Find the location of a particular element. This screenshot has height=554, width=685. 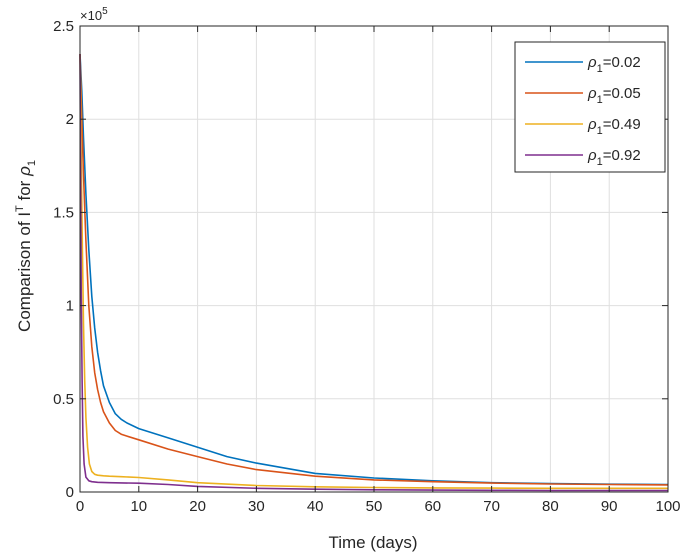

legend: ρ1=0.02 ρ1=0.05 ρ1=0.49 ρ1=0.92 is located at coordinates (590, 107).